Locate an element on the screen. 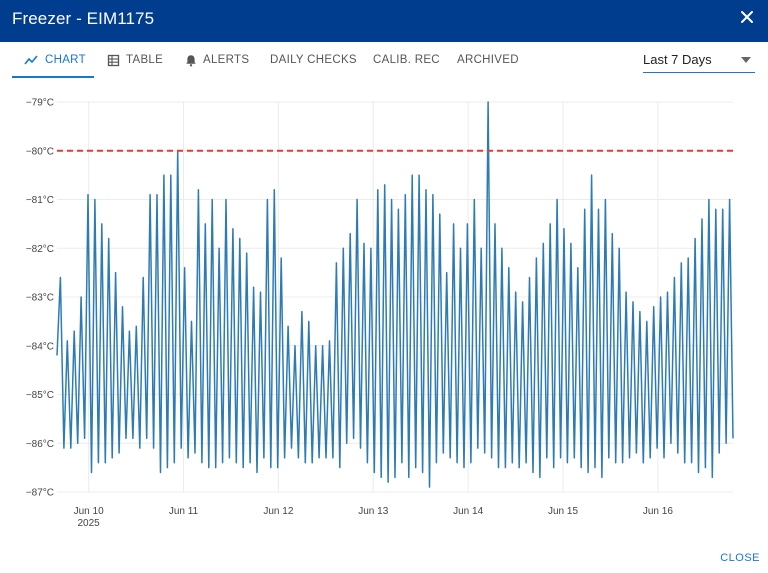  close-icon is located at coordinates (747, 17).